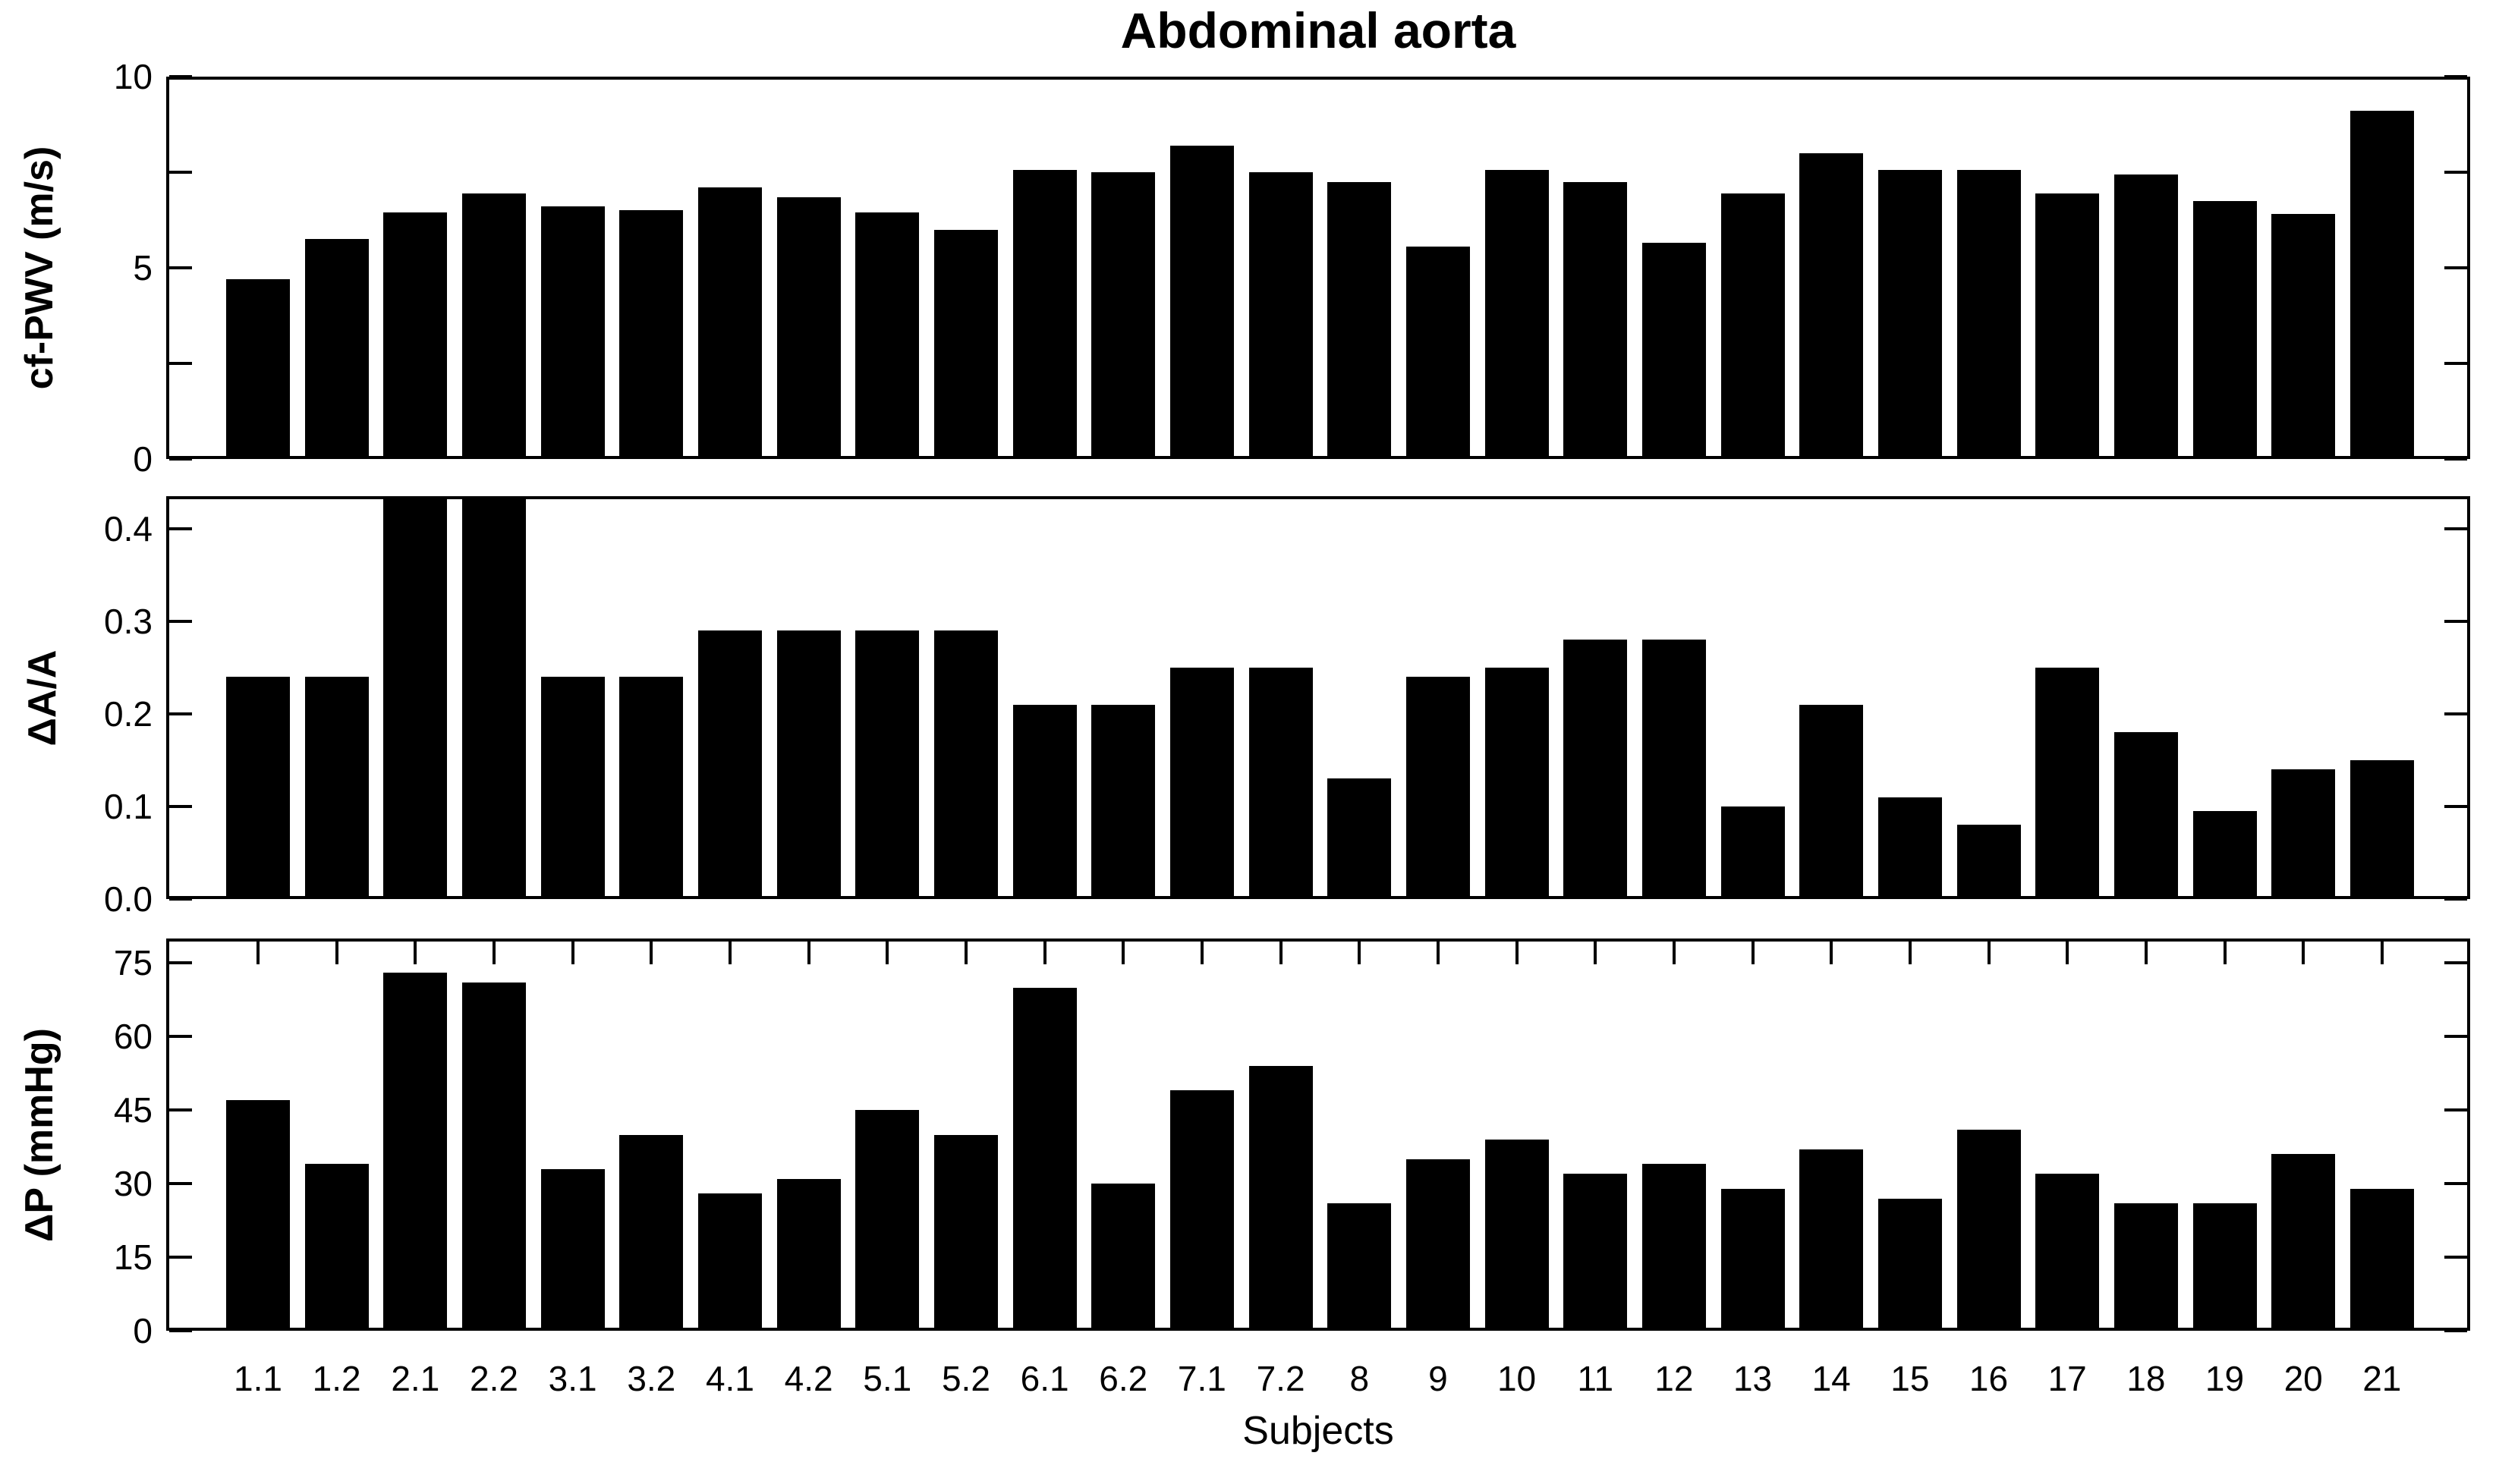 The height and width of the screenshot is (1484, 2499). I want to click on x-tick-label: 16, so click(1989, 1378).